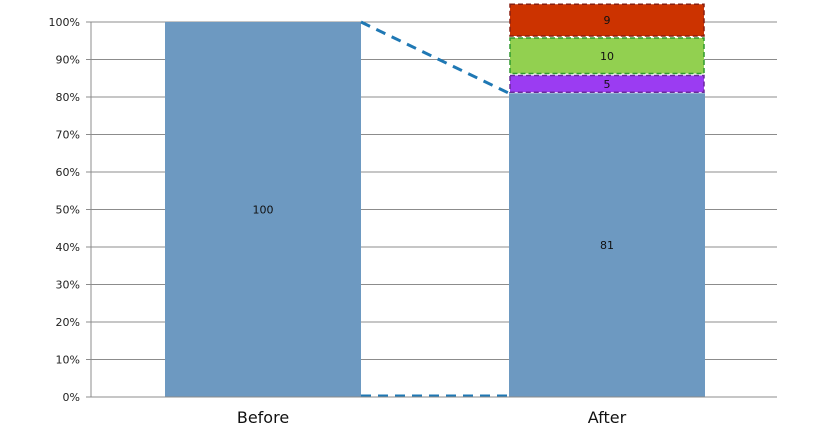 The height and width of the screenshot is (440, 838). I want to click on y-tick-label: 50%, so click(68, 210).